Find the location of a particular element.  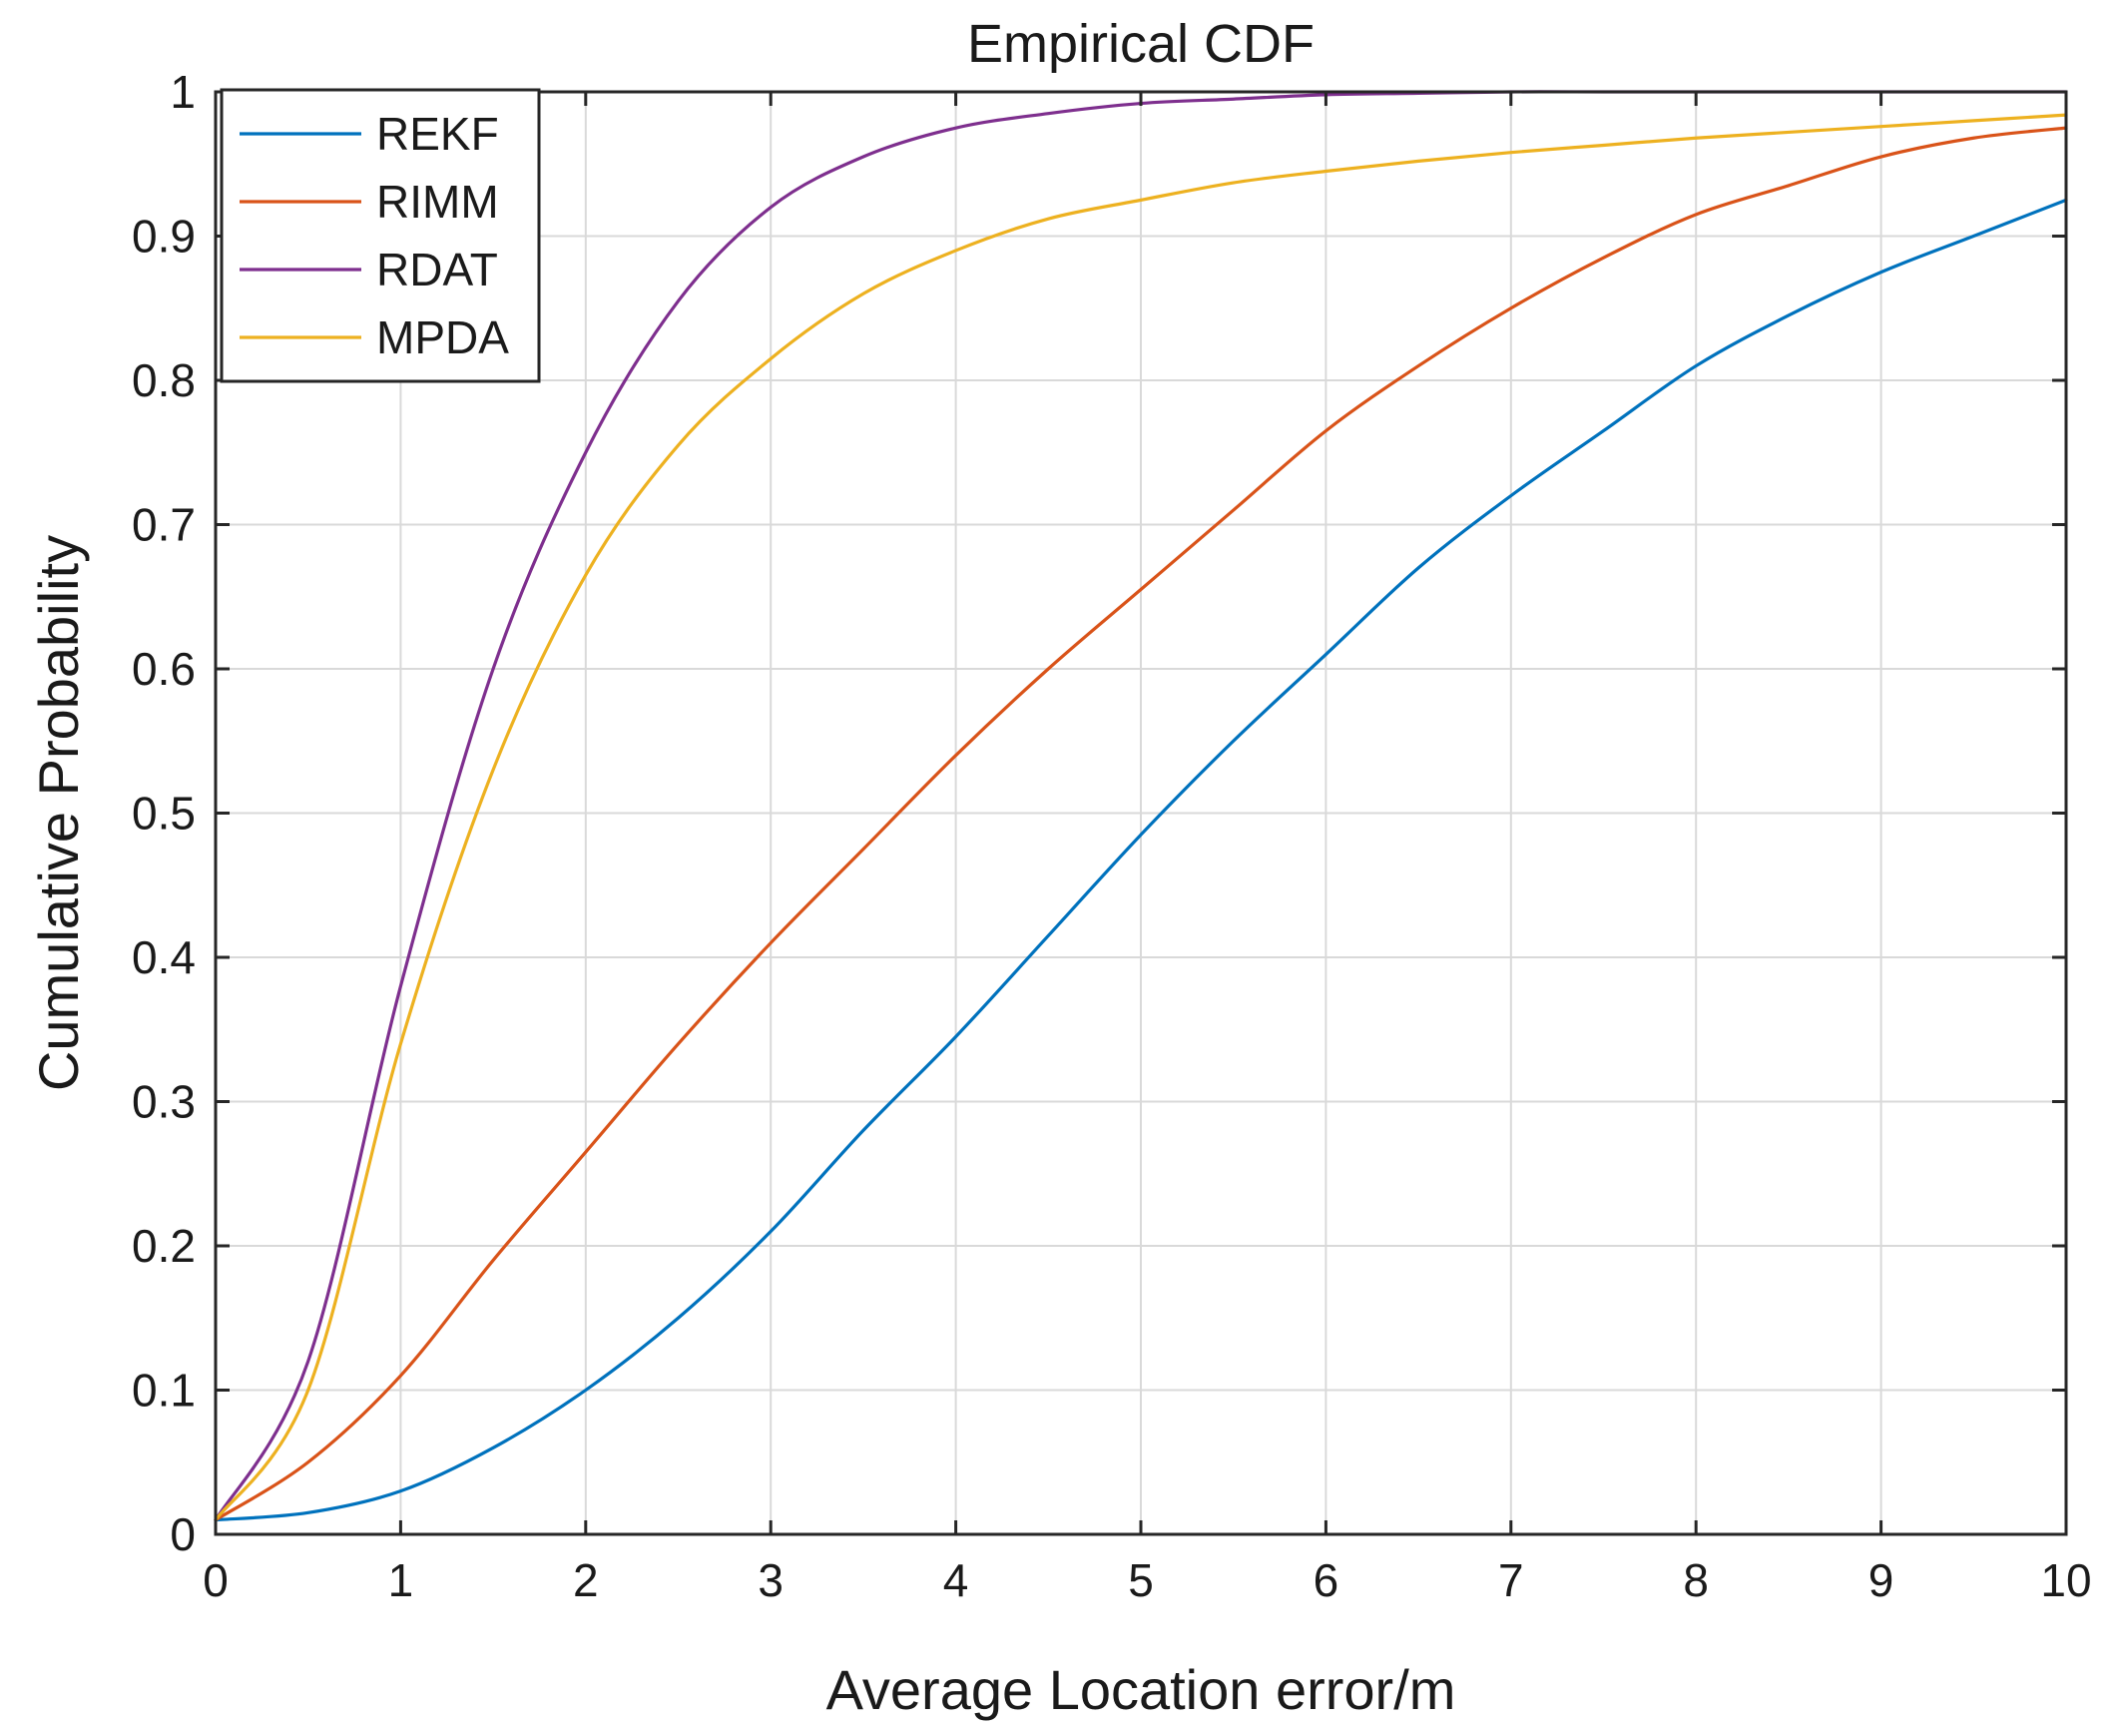

x-tick-label: 3 is located at coordinates (771, 1580).